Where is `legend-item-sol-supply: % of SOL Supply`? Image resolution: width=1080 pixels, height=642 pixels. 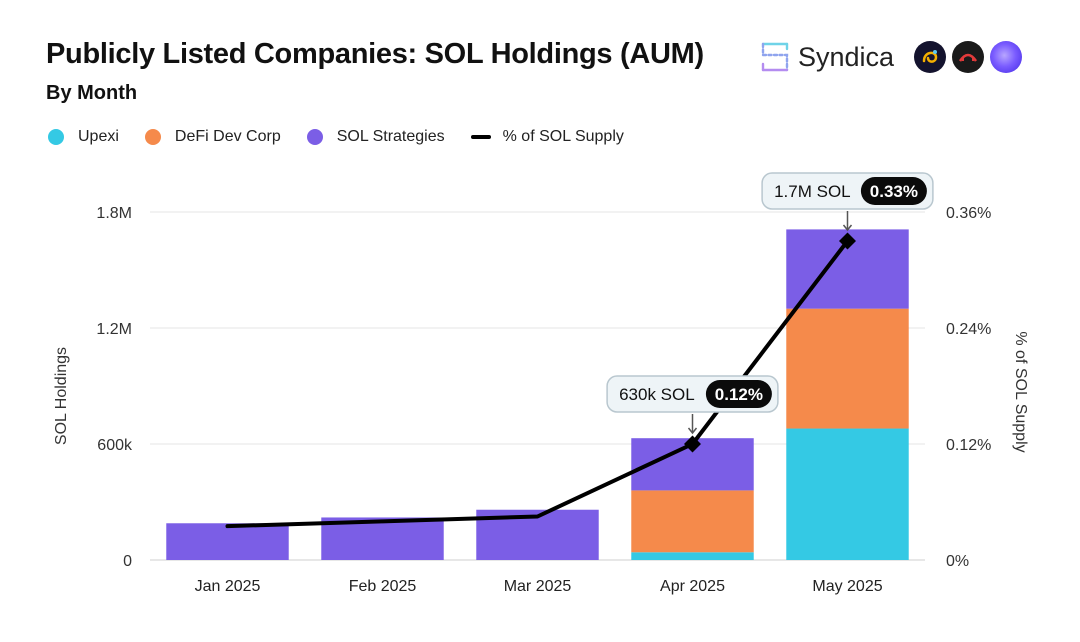 legend-item-sol-supply: % of SOL Supply is located at coordinates (547, 137).